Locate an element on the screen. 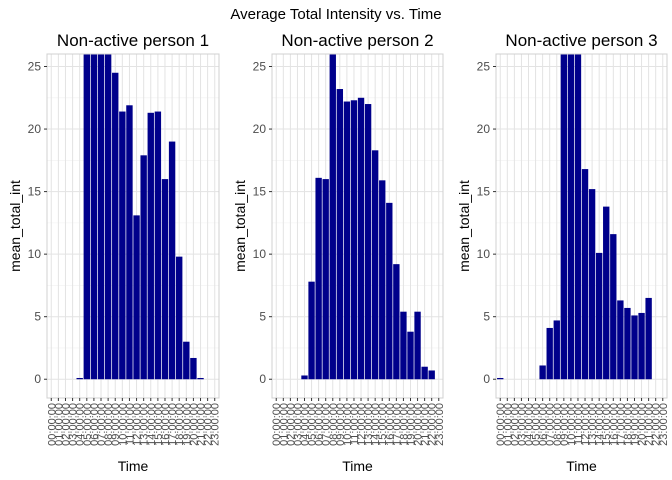 Image resolution: width=672 pixels, height=480 pixels. x-tick-label: 18:00:00 is located at coordinates (404, 424).